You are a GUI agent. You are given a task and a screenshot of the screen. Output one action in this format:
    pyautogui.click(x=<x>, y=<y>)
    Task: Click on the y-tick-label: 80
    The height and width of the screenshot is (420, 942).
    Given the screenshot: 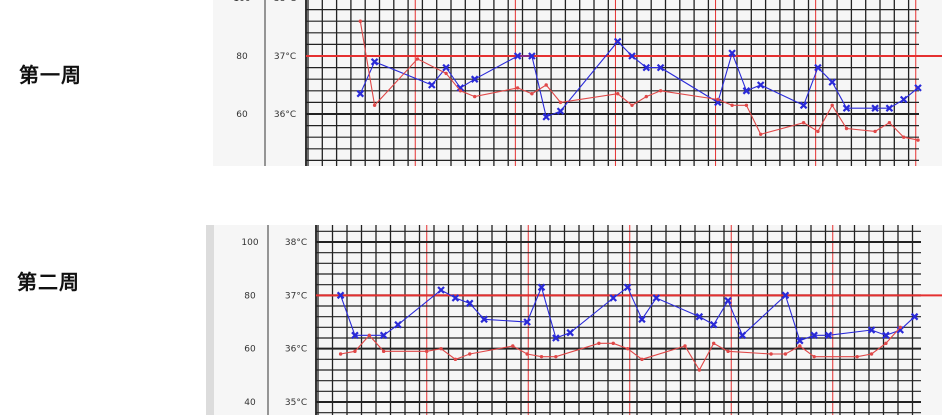 What is the action you would take?
    pyautogui.click(x=242, y=57)
    